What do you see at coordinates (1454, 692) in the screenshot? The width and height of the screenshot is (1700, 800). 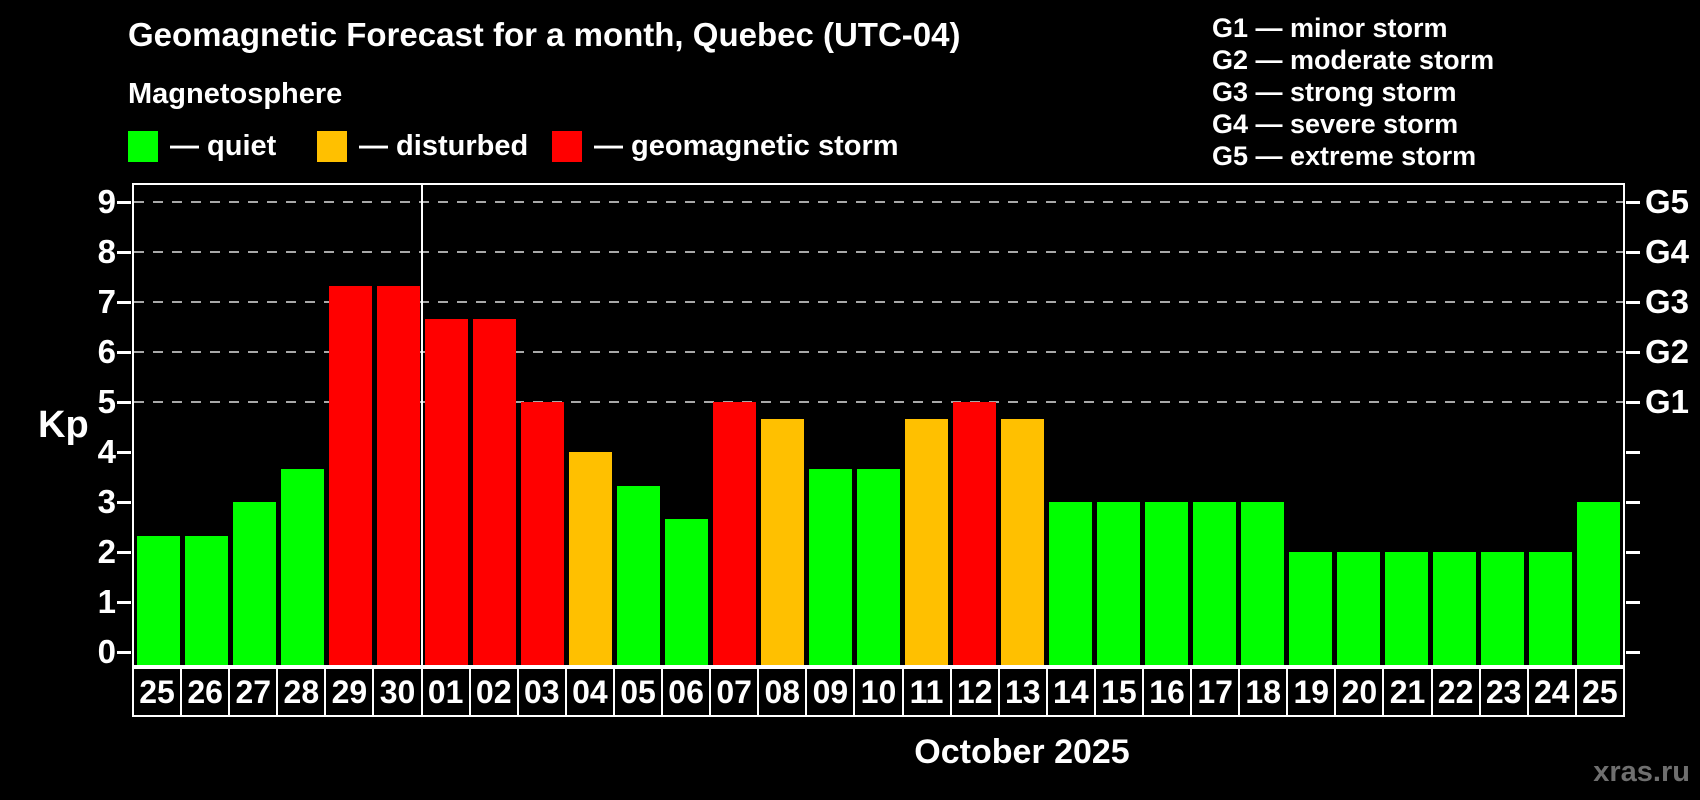 I see `day-label-cell: 22` at bounding box center [1454, 692].